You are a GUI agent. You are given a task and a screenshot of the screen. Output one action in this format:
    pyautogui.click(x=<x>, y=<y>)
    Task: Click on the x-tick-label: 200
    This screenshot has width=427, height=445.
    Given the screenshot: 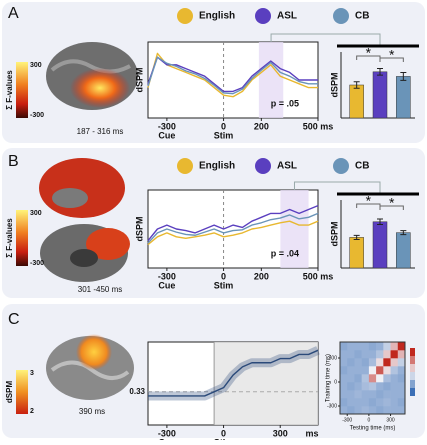 What is the action you would take?
    pyautogui.click(x=261, y=276)
    